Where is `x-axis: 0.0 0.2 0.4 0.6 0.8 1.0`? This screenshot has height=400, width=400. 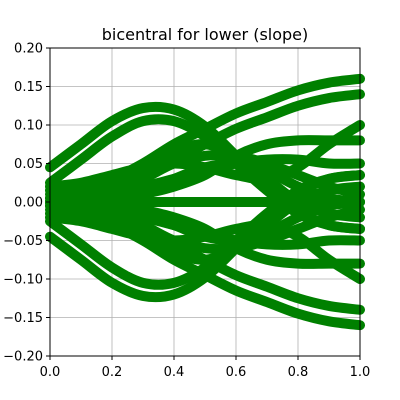 x-axis: 0.0 0.2 0.4 0.6 0.8 1.0 is located at coordinates (205, 368).